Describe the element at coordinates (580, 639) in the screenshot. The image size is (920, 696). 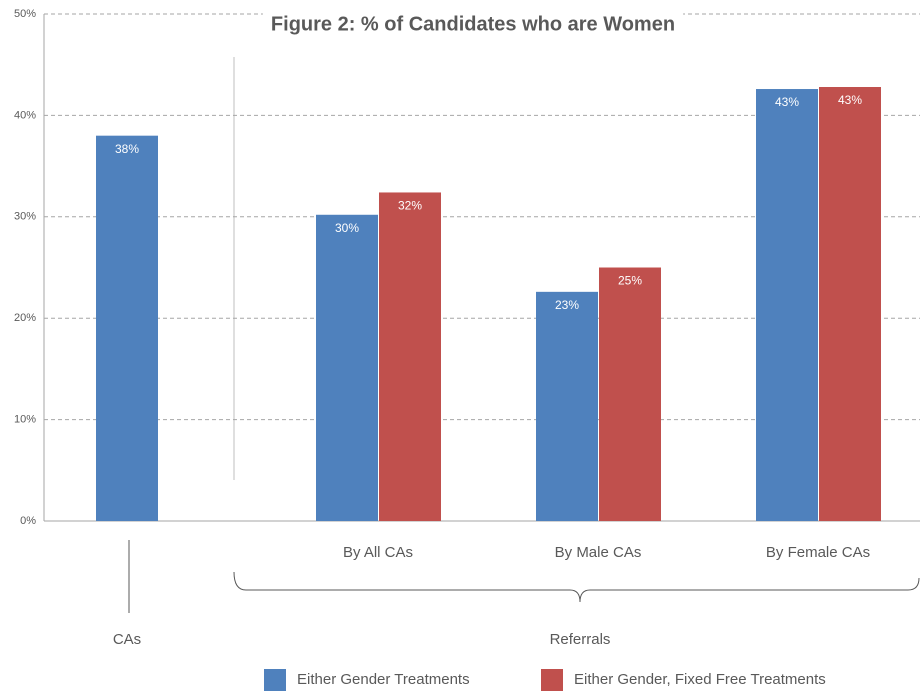
I see `group-label: Referrals` at that location.